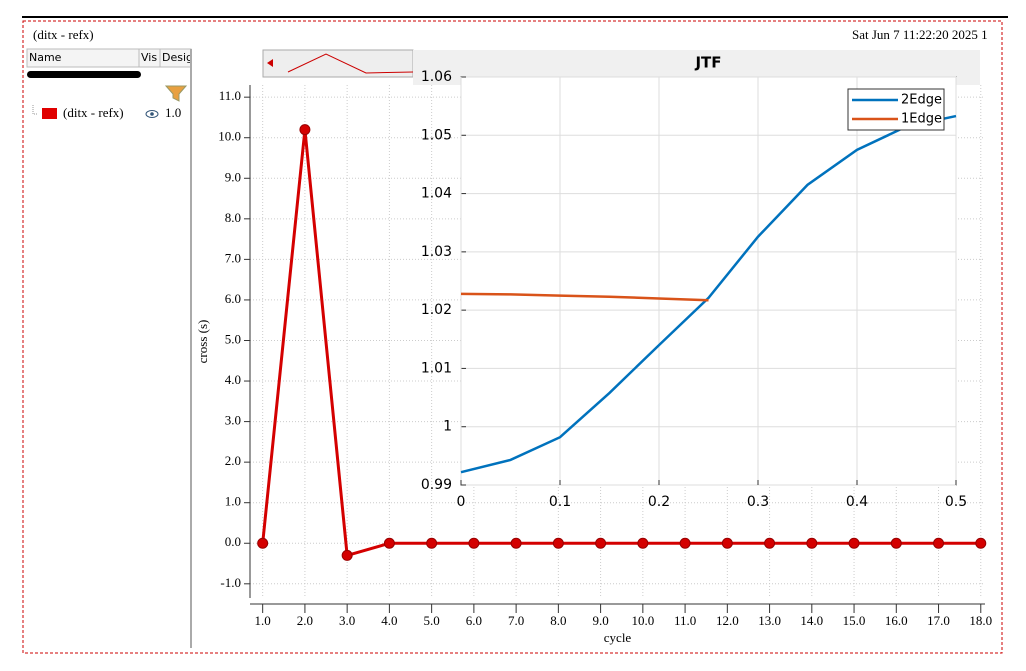 The height and width of the screenshot is (671, 1026). I want to click on y-tick-label: 1.05, so click(436, 135).